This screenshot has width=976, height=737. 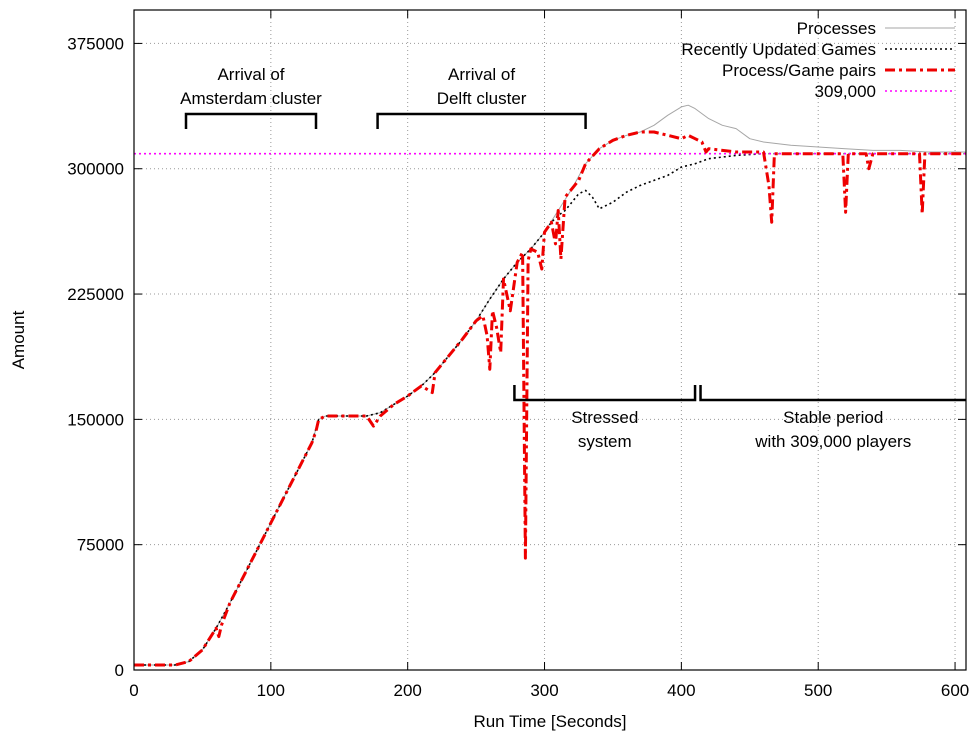 What do you see at coordinates (604, 417) in the screenshot?
I see `annotation-text: Stressed` at bounding box center [604, 417].